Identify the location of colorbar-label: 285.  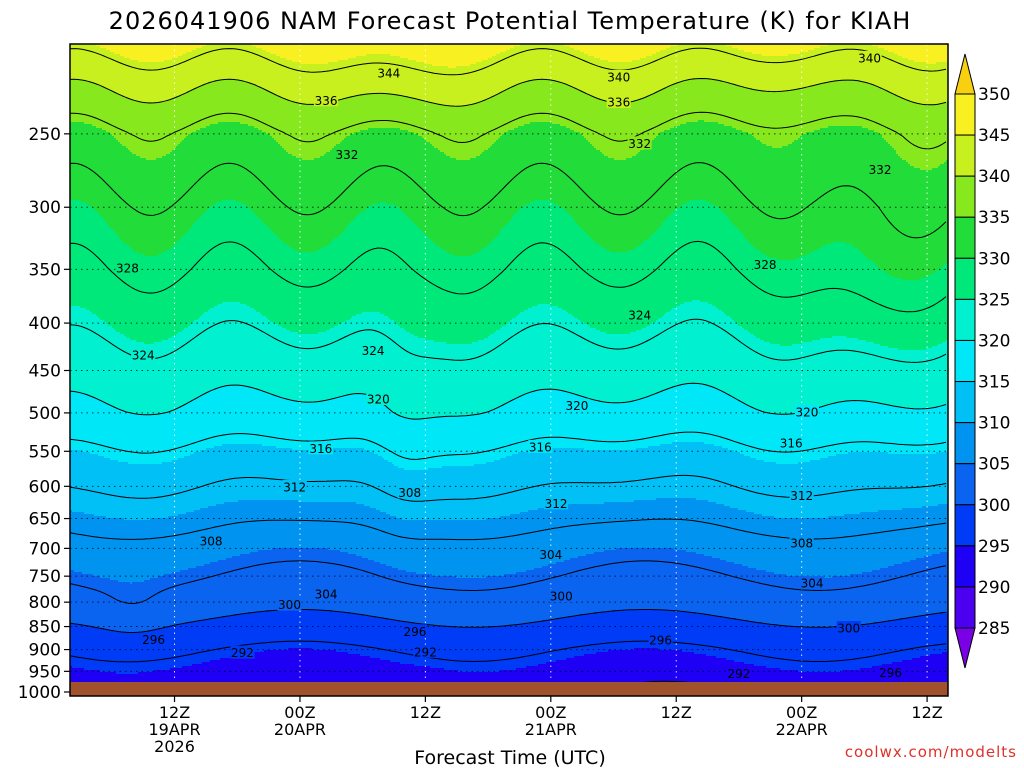
(994, 629).